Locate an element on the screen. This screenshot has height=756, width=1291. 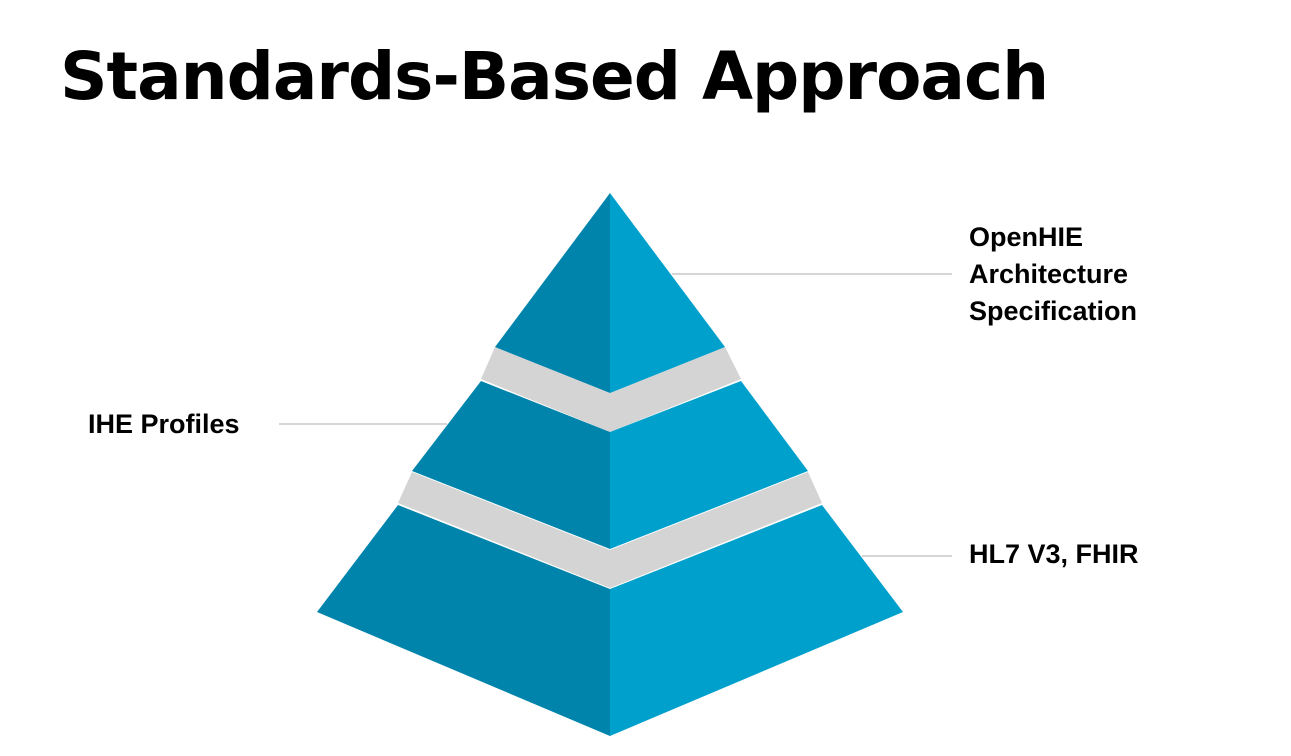
pyramid-top-tier-right-face is located at coordinates (667, 293).